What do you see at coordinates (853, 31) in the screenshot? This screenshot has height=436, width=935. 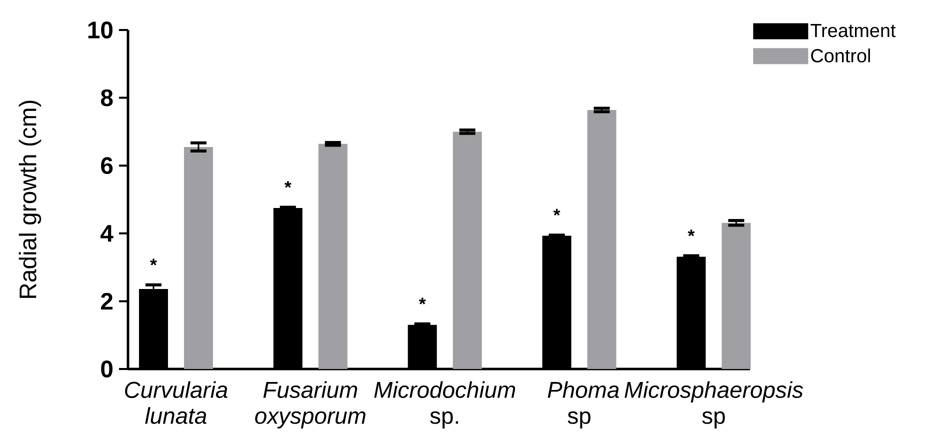 I see `legend-label: Treatment` at bounding box center [853, 31].